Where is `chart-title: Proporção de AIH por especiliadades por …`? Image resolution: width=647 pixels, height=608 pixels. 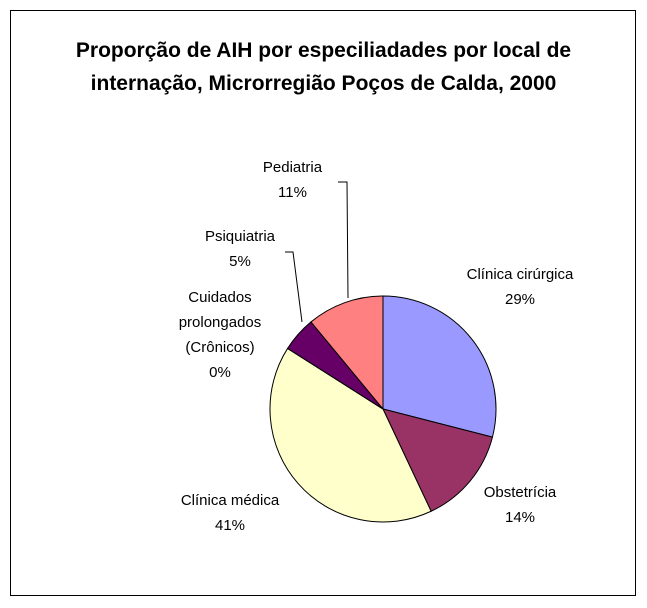
chart-title: Proporção de AIH por especiliadades por … is located at coordinates (323, 67).